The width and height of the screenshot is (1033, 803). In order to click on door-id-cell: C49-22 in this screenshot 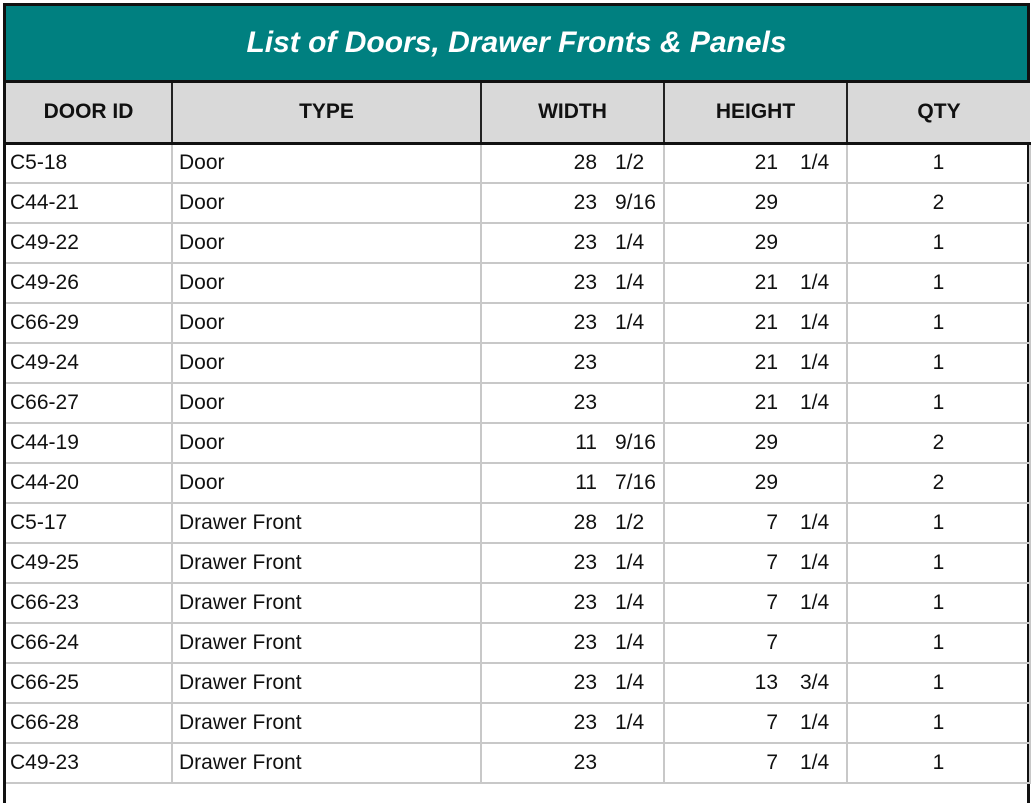, I will do `click(89, 243)`.